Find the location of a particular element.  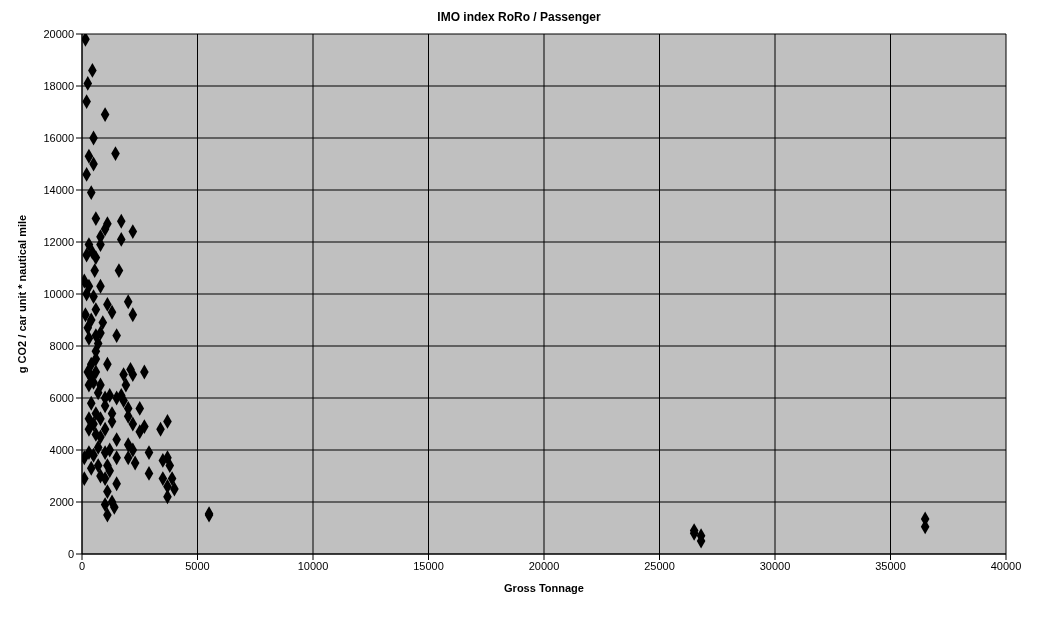

x-tick-label: 25000 is located at coordinates (659, 565).